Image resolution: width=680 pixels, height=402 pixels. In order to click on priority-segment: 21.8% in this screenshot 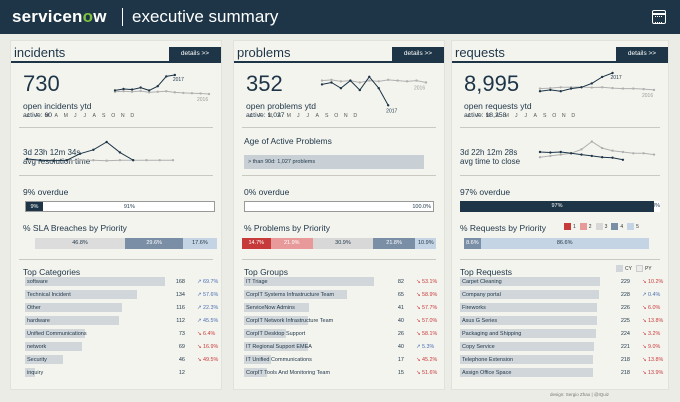, I will do `click(394, 243)`.